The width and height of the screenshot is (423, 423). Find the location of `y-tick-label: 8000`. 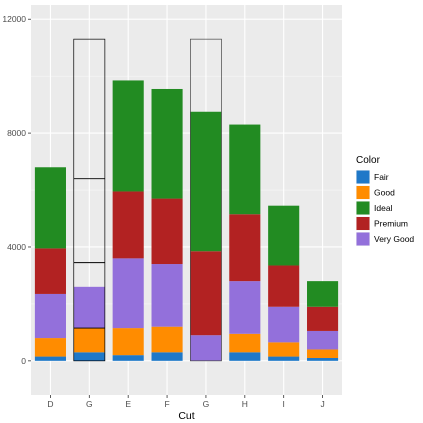

y-tick-label: 8000 is located at coordinates (16, 133).